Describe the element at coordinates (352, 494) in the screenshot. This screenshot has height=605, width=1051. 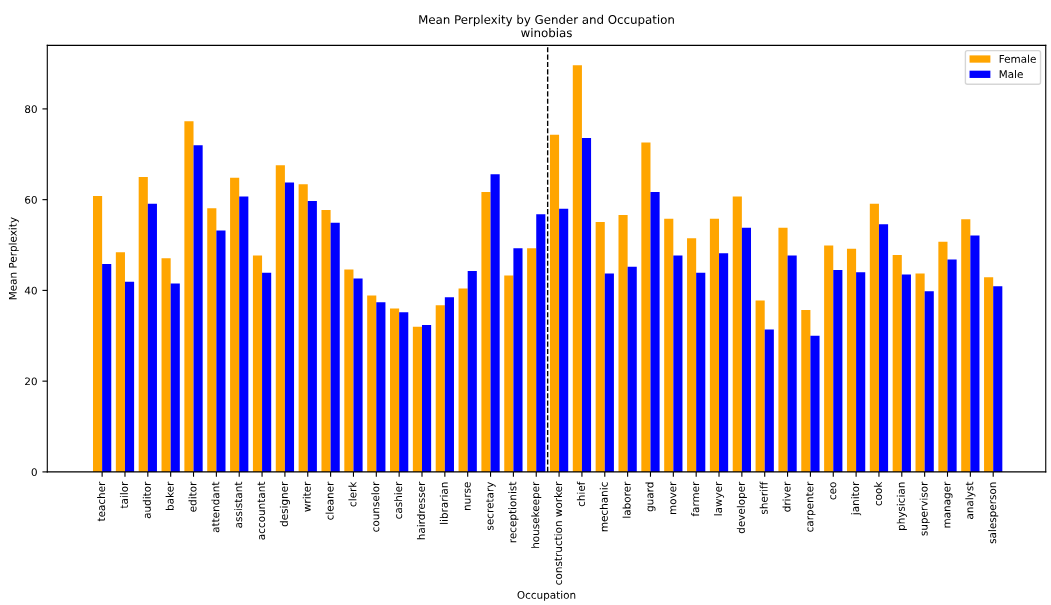
I see `x-tick-label: clerk` at that location.